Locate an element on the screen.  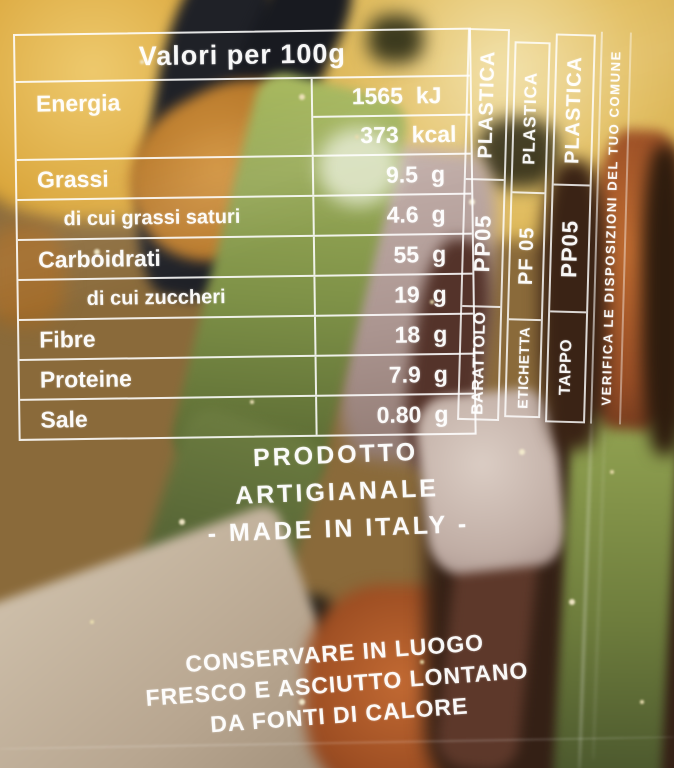
nutrition-row-energy: Energia 1565 kJ 373 kcal is located at coordinates (243, 118).